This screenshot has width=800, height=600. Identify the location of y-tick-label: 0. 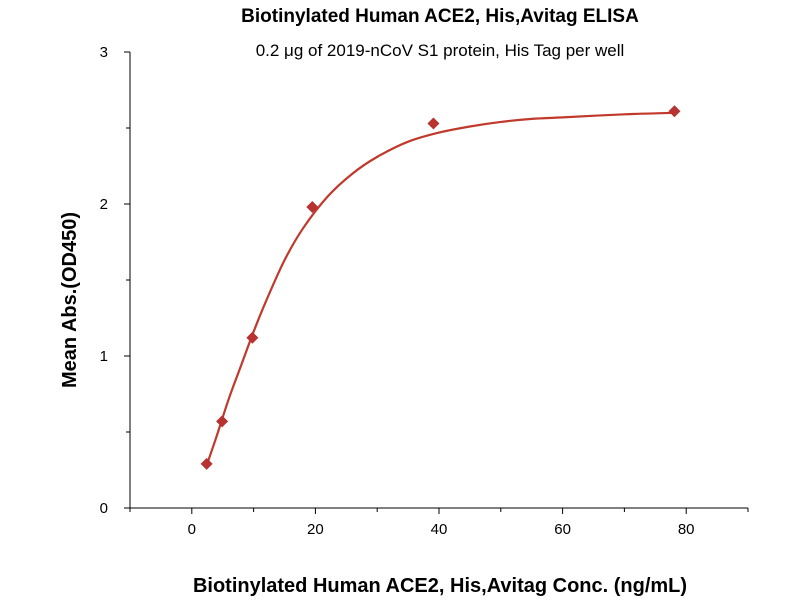
(104, 508).